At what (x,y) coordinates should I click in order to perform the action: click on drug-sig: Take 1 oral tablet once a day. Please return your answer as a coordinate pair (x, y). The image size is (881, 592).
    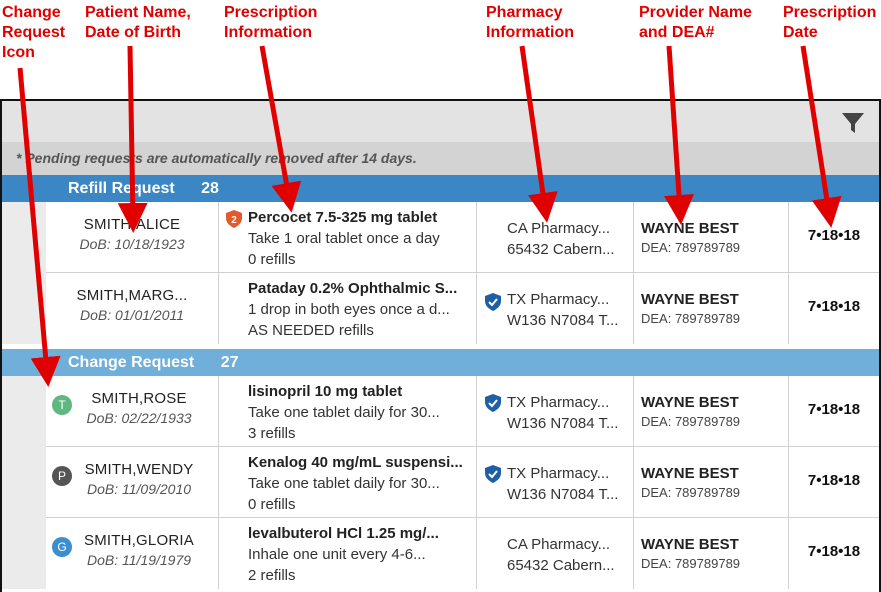
    Looking at the image, I should click on (344, 238).